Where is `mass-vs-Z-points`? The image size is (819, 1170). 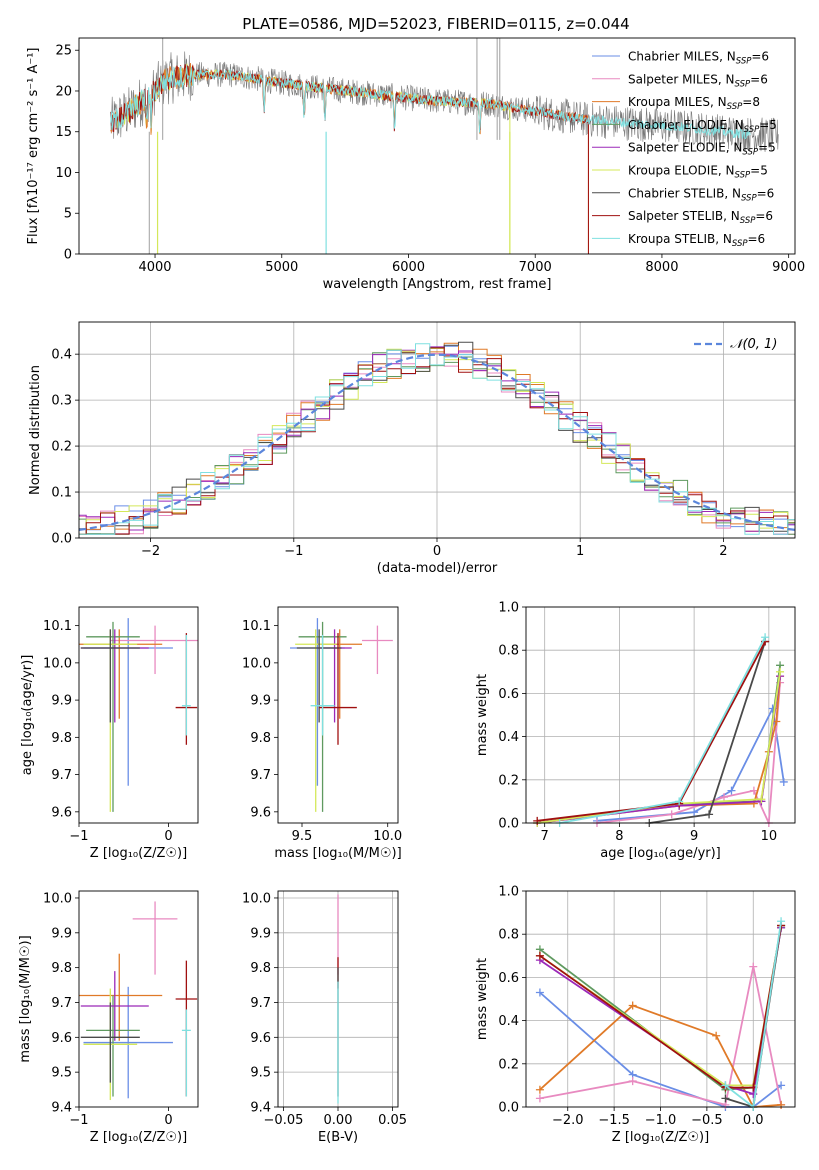
mass-vs-Z-points is located at coordinates (138, 1001).